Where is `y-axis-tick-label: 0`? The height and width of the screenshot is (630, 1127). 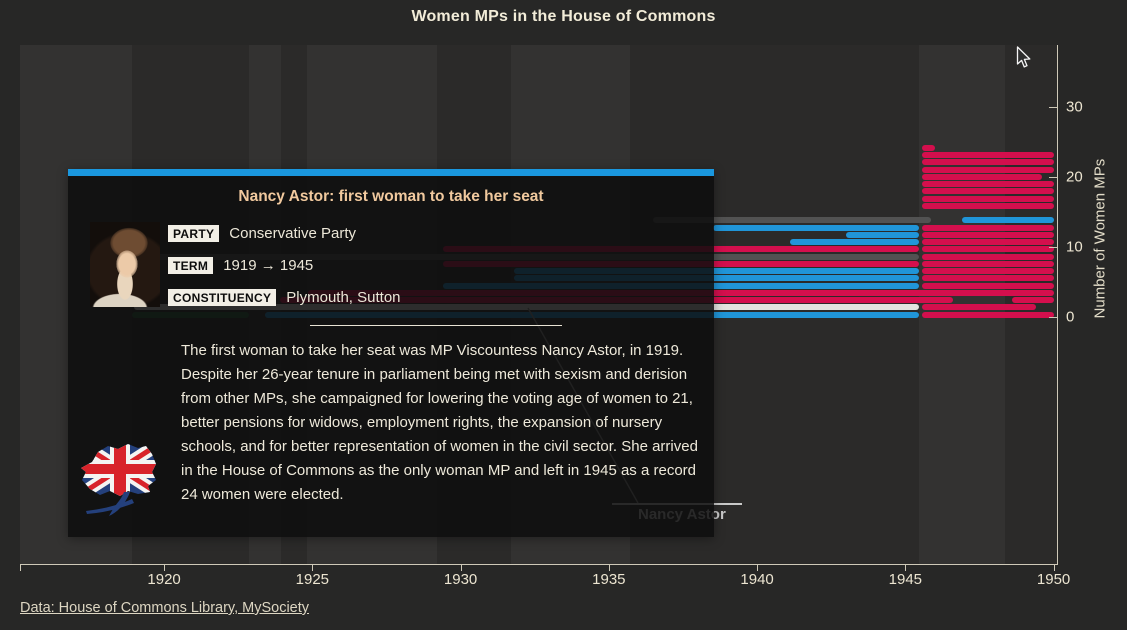
y-axis-tick-label: 0 is located at coordinates (1070, 317).